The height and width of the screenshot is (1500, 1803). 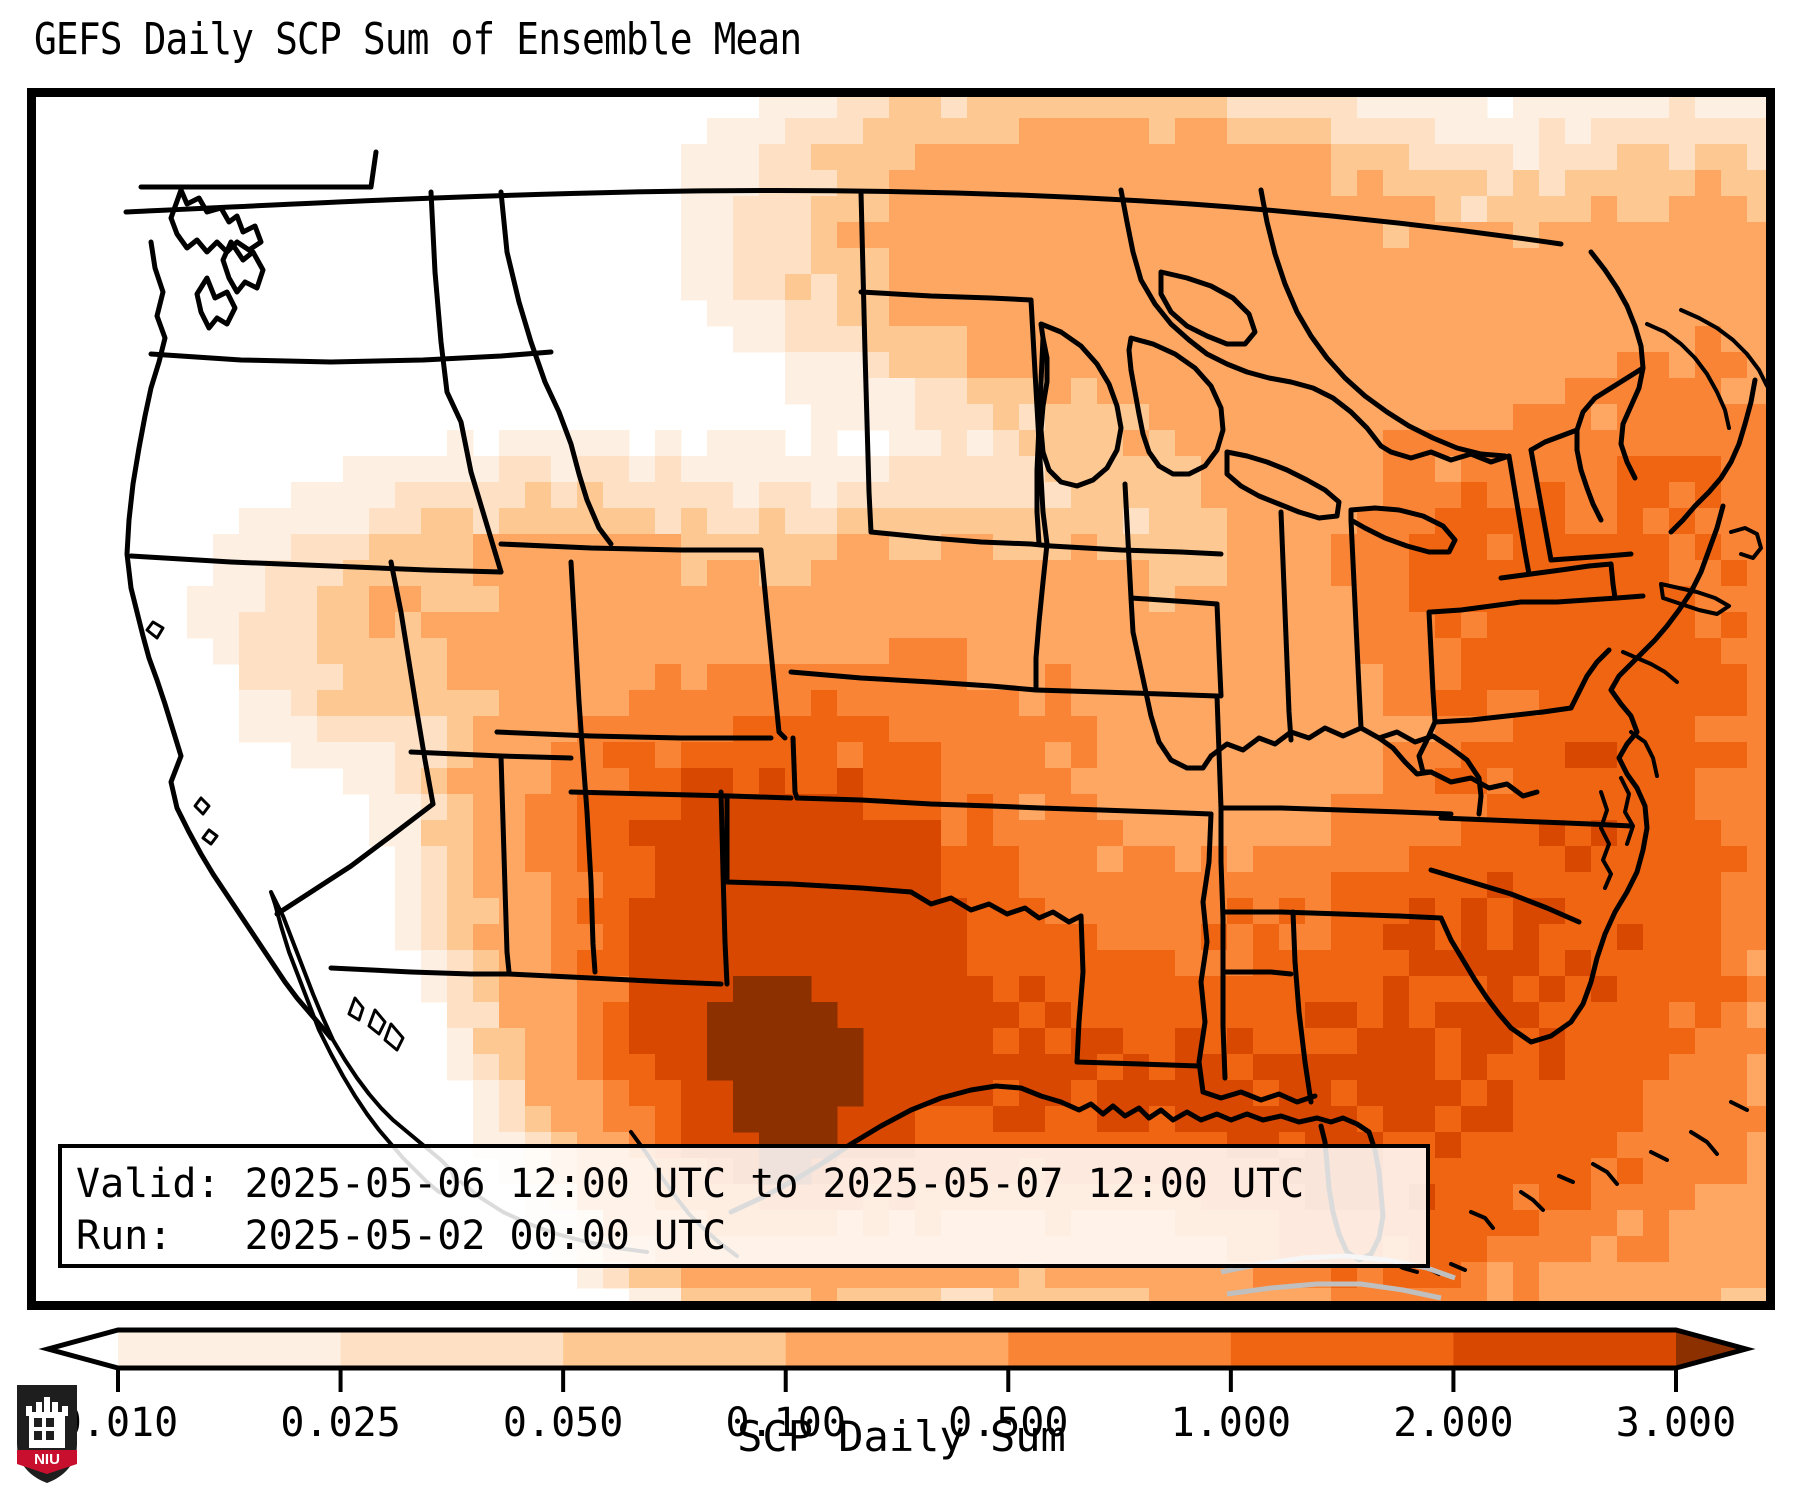 I want to click on colorbar: 0.010 0.025 0.050 0.100 0.500 1.000 2.000 3.000, so click(x=901, y=1408).